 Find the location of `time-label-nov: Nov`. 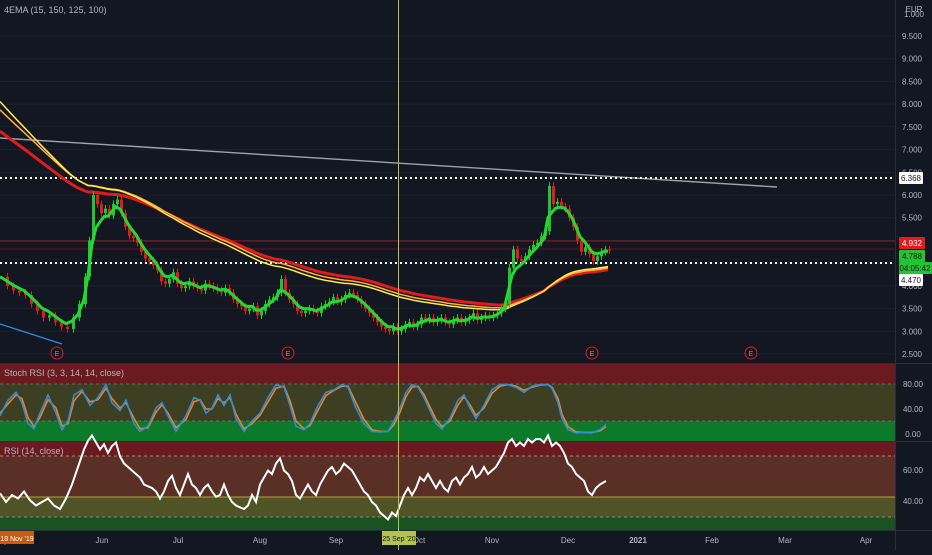

time-label-nov: Nov is located at coordinates (492, 540).